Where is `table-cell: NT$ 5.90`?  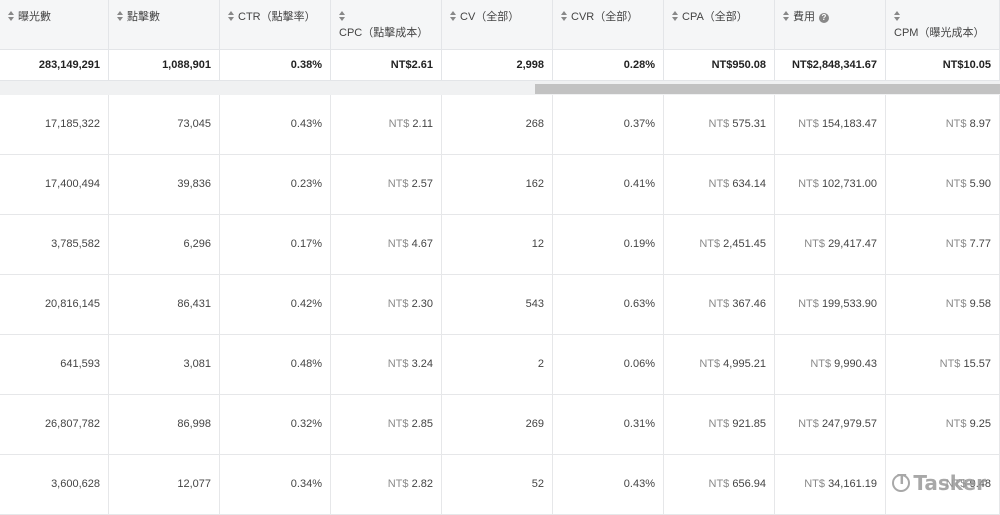
table-cell: NT$ 5.90 is located at coordinates (943, 184).